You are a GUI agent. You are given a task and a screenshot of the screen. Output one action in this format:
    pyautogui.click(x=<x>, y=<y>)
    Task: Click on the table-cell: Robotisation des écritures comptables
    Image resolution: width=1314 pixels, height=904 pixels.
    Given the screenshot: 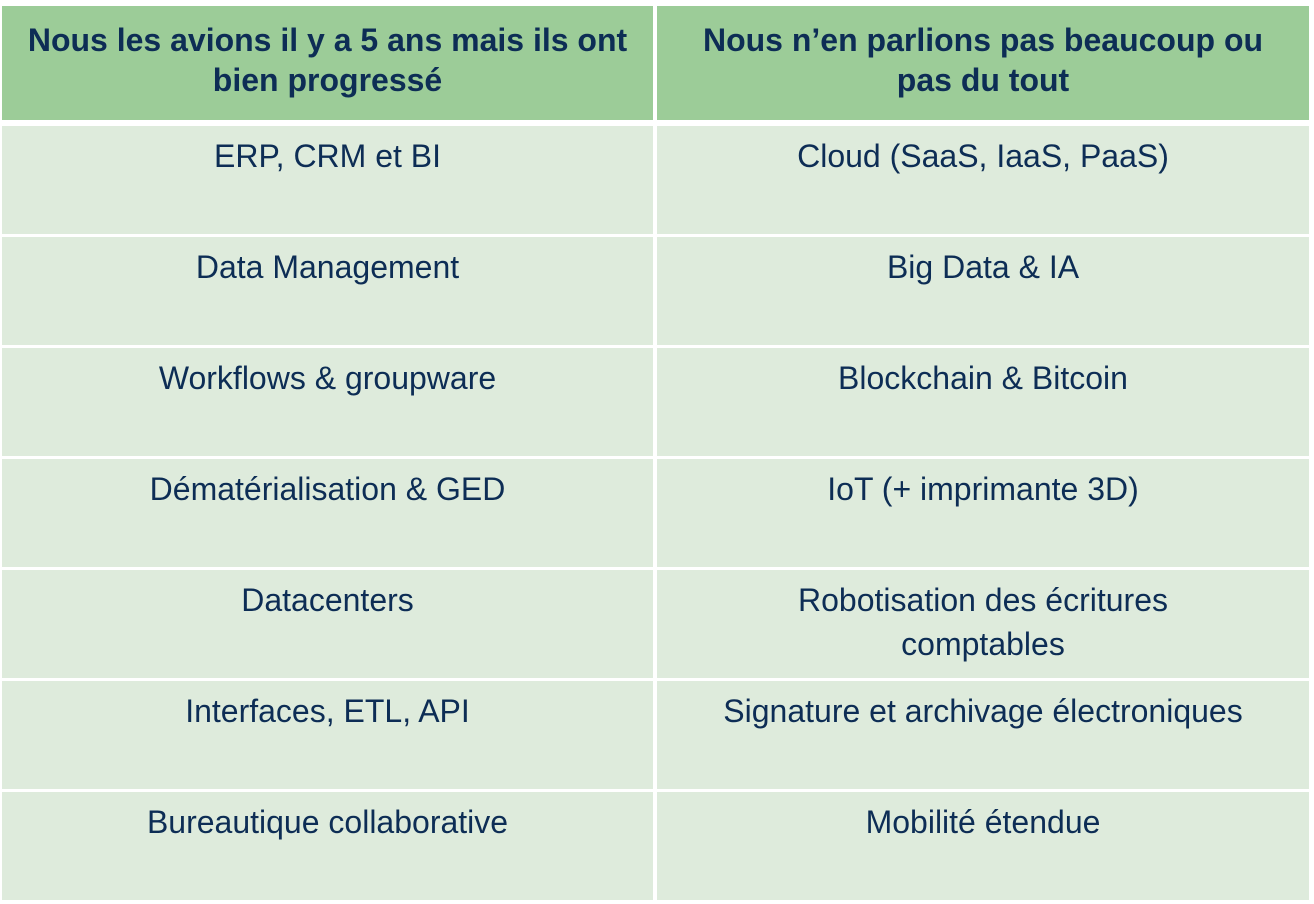 What is the action you would take?
    pyautogui.click(x=983, y=624)
    